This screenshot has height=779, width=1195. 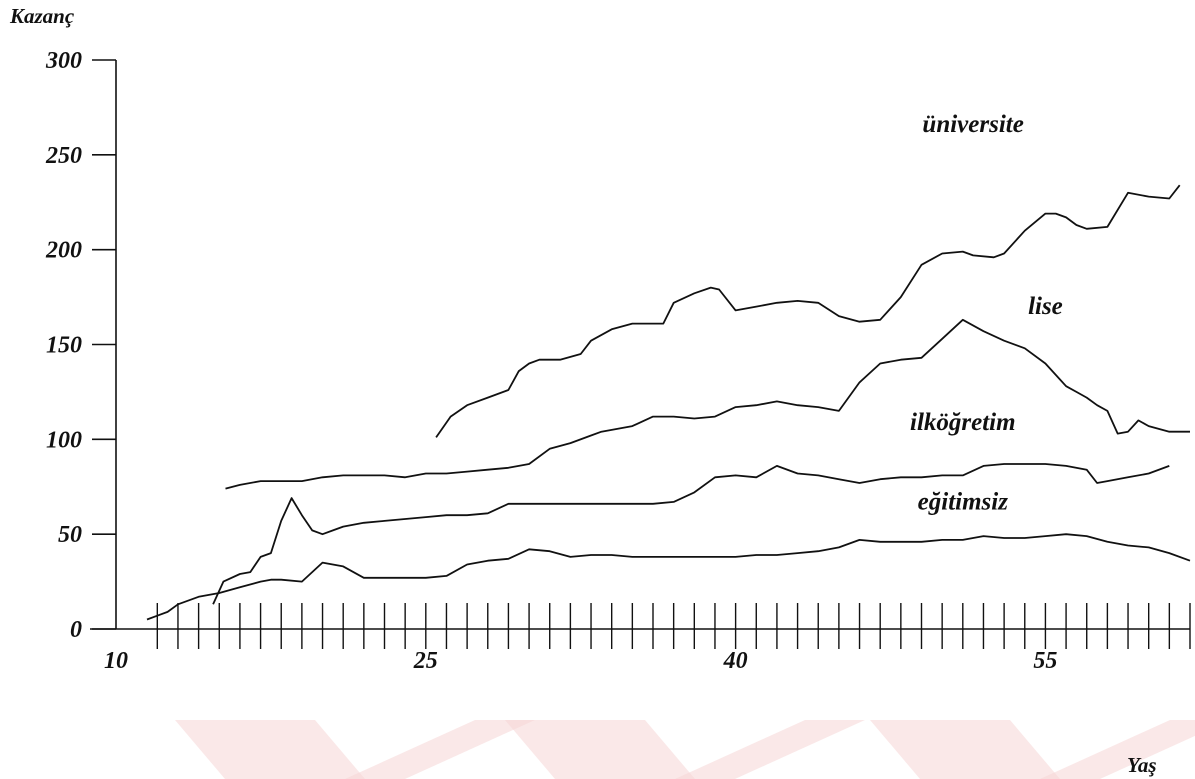 I want to click on y-axis-label: Kazanç, so click(x=42, y=16).